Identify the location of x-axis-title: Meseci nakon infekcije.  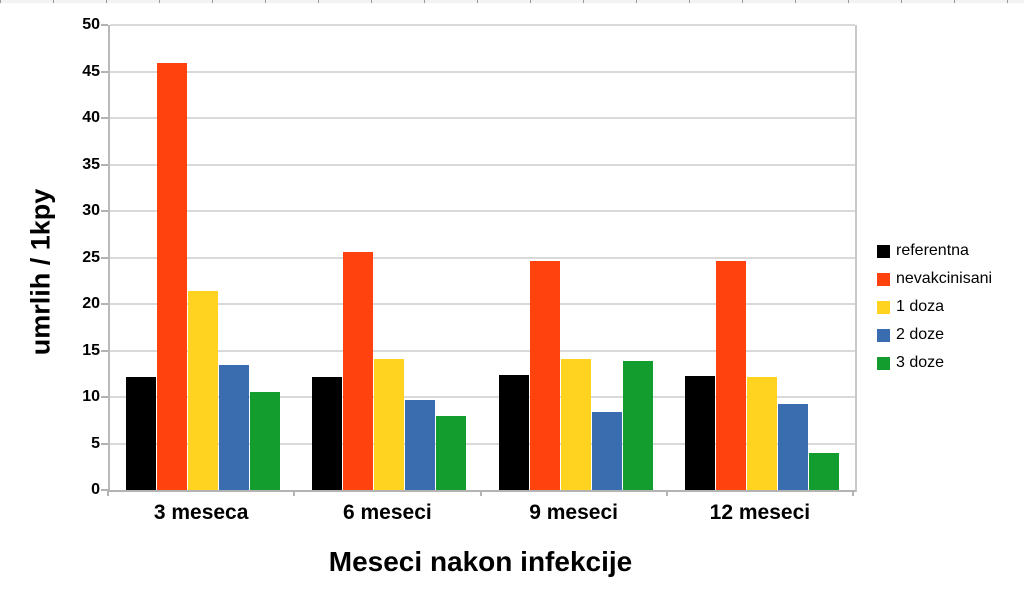
(480, 561).